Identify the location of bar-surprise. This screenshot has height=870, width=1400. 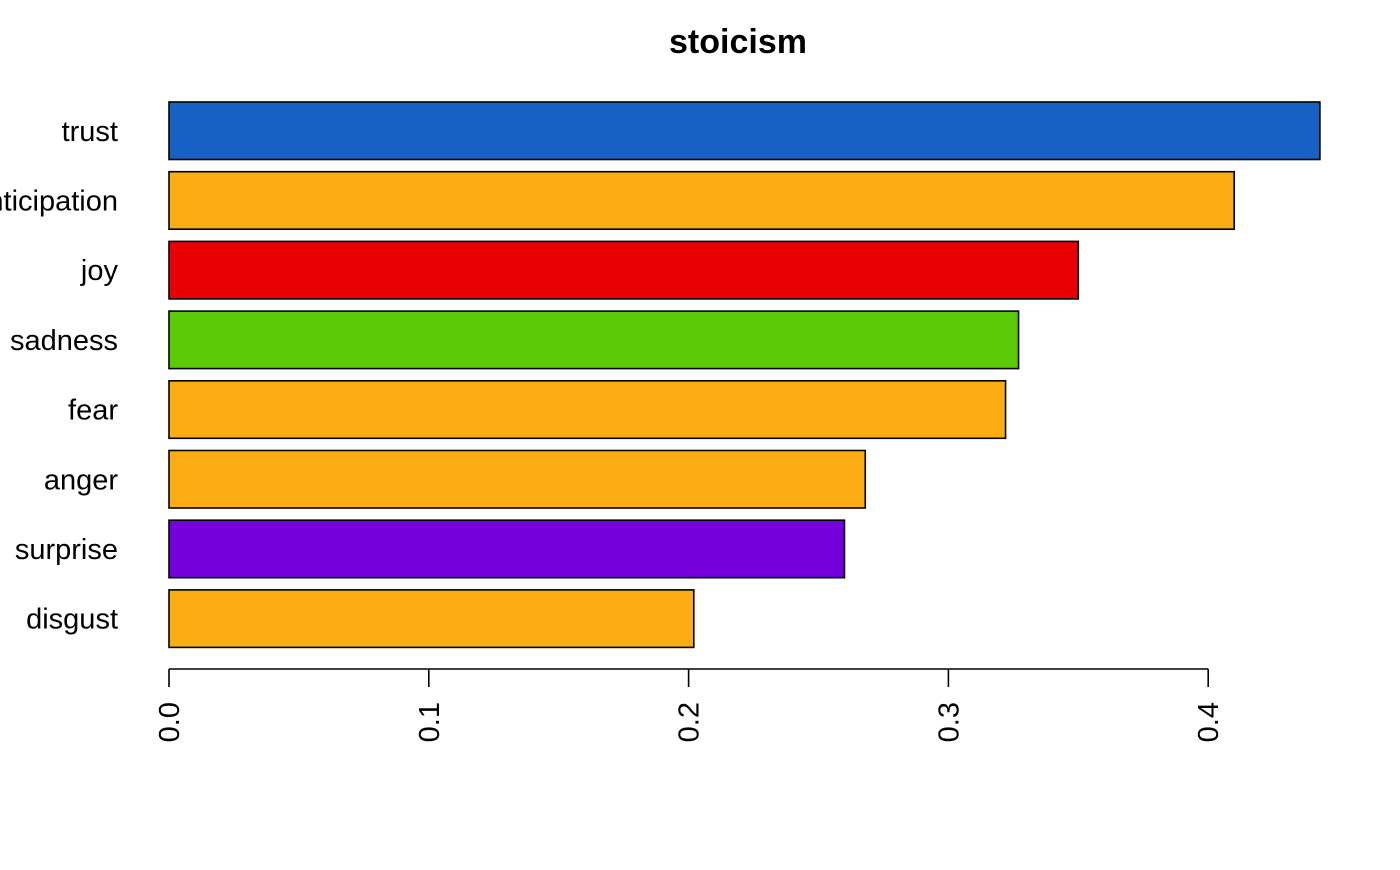
(507, 549).